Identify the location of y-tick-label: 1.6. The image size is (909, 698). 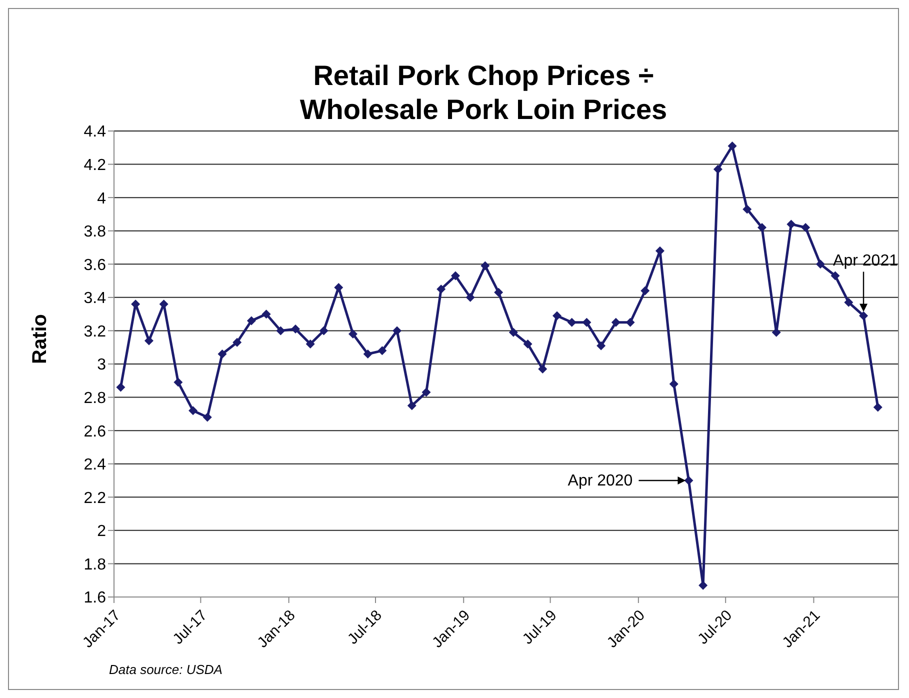
(95, 598).